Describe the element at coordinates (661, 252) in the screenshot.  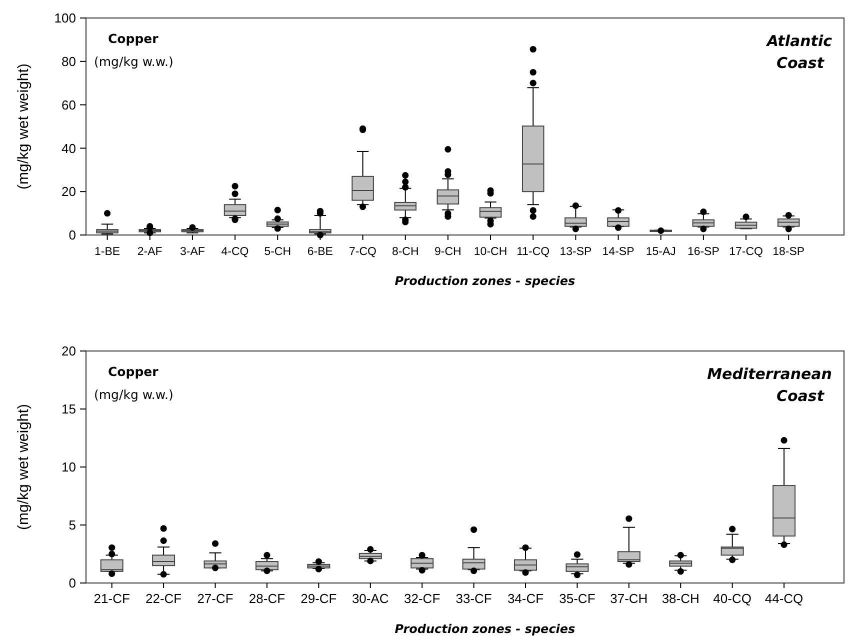
I see `x-tick-label: 15-AJ` at that location.